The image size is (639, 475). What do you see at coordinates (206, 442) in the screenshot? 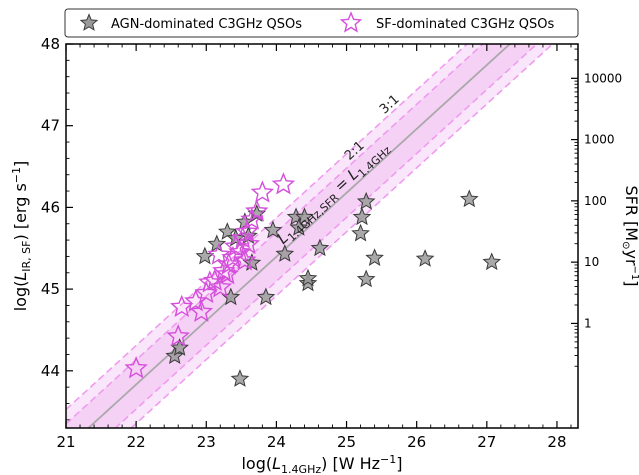
I see `x-tick-label: 23` at bounding box center [206, 442].